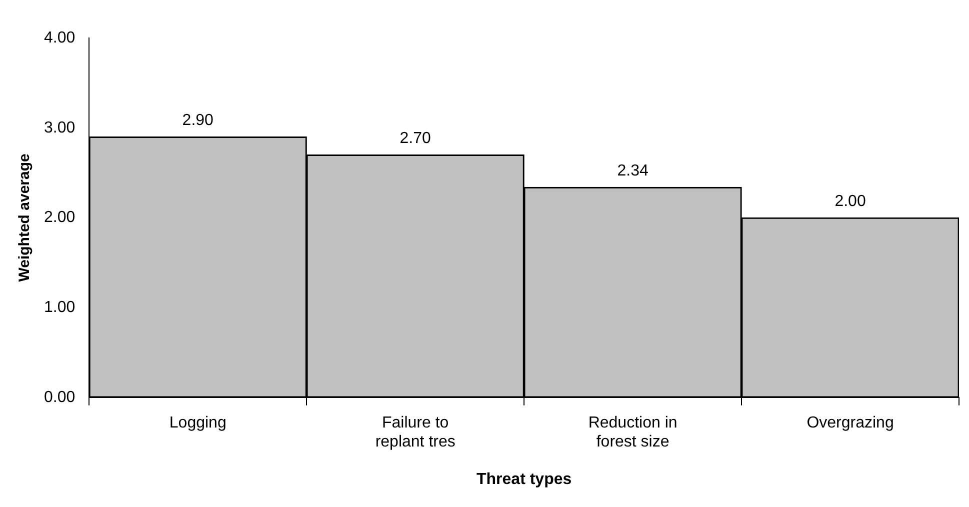  What do you see at coordinates (60, 397) in the screenshot?
I see `y-tick-label: 0.00` at bounding box center [60, 397].